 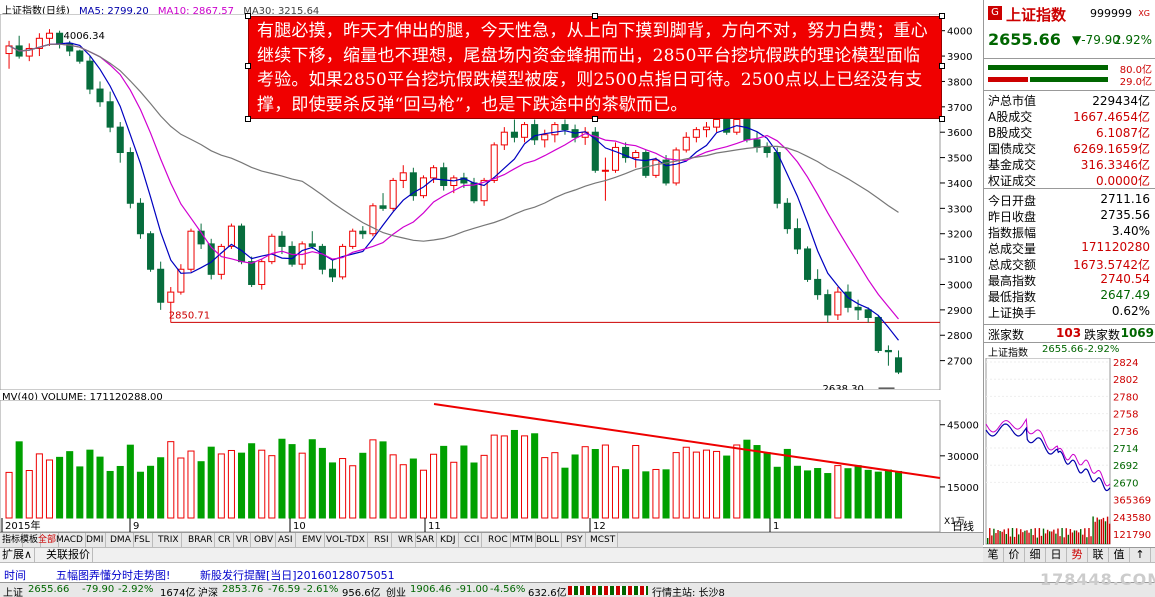 I want to click on quote-row: 最低指数 2647.49, so click(x=1069, y=296).